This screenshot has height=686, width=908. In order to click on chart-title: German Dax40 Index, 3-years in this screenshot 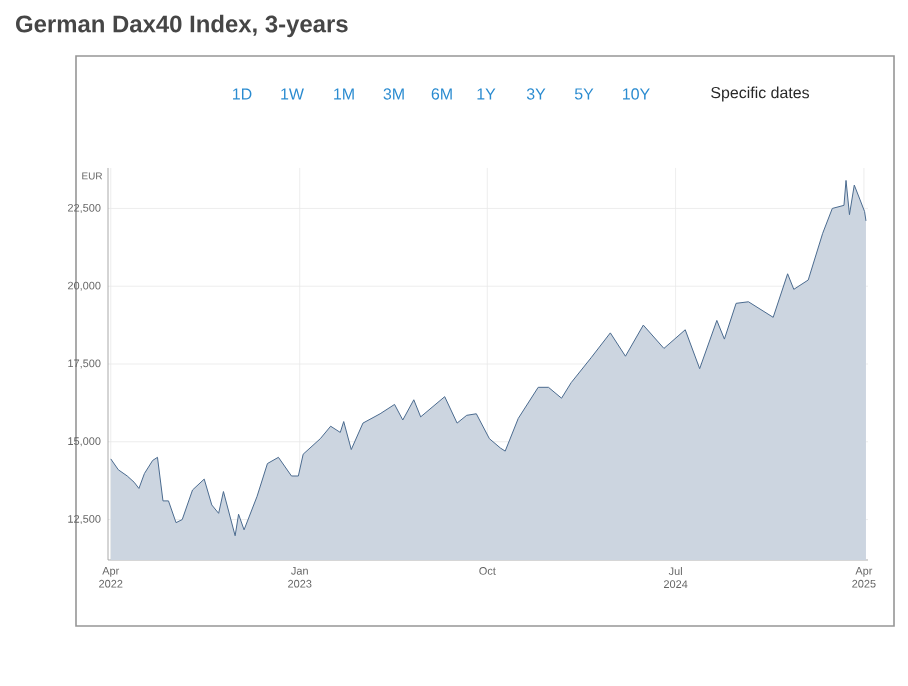, I will do `click(182, 26)`.